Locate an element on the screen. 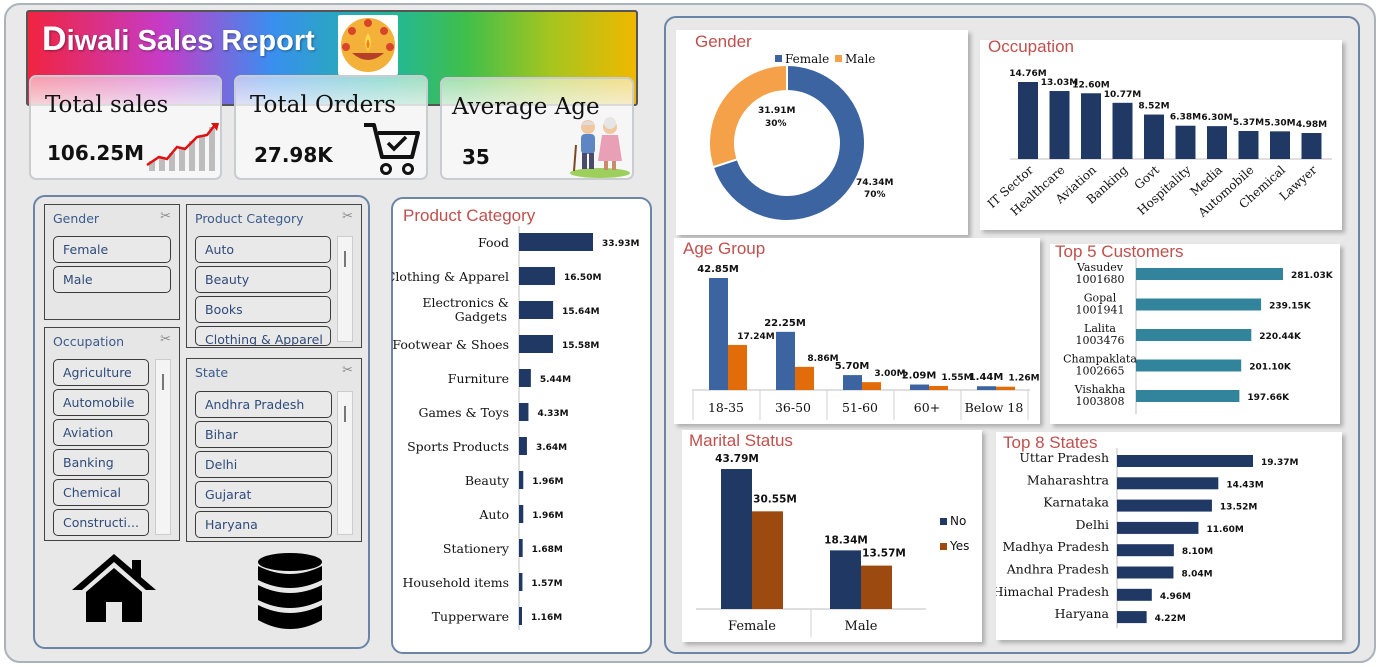  legend-label: Yes is located at coordinates (959, 546).